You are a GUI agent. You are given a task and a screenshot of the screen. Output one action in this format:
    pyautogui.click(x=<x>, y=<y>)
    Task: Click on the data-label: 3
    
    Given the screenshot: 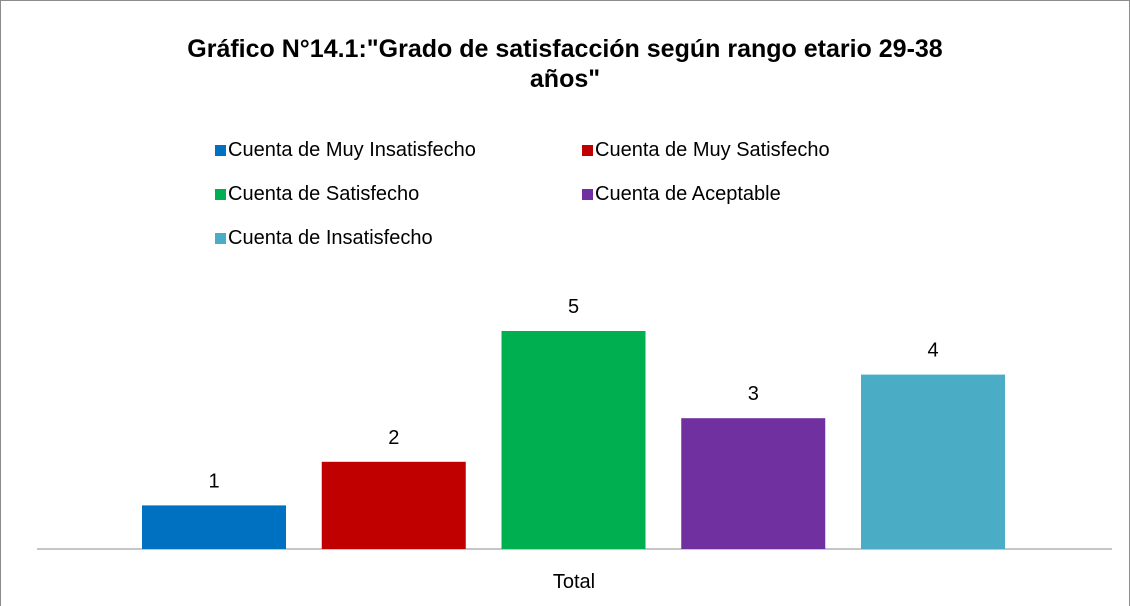 What is the action you would take?
    pyautogui.click(x=753, y=394)
    